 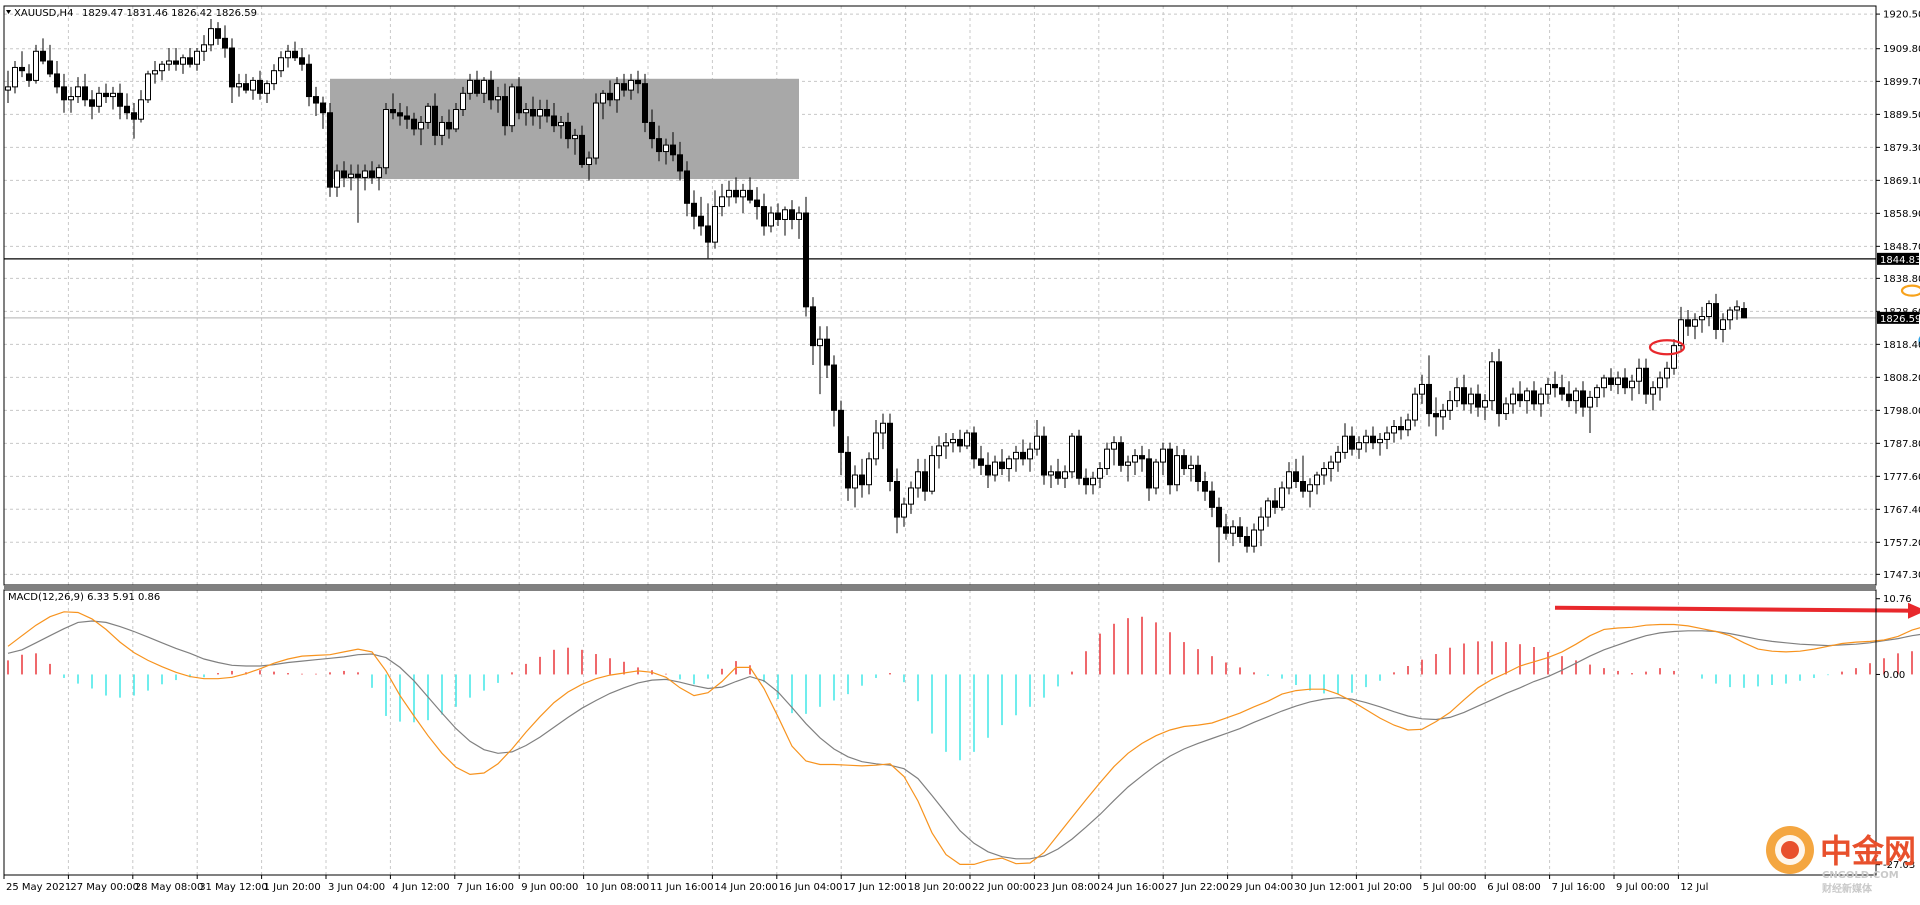 What do you see at coordinates (1868, 851) in the screenshot?
I see `watermark-brand: 中金网` at bounding box center [1868, 851].